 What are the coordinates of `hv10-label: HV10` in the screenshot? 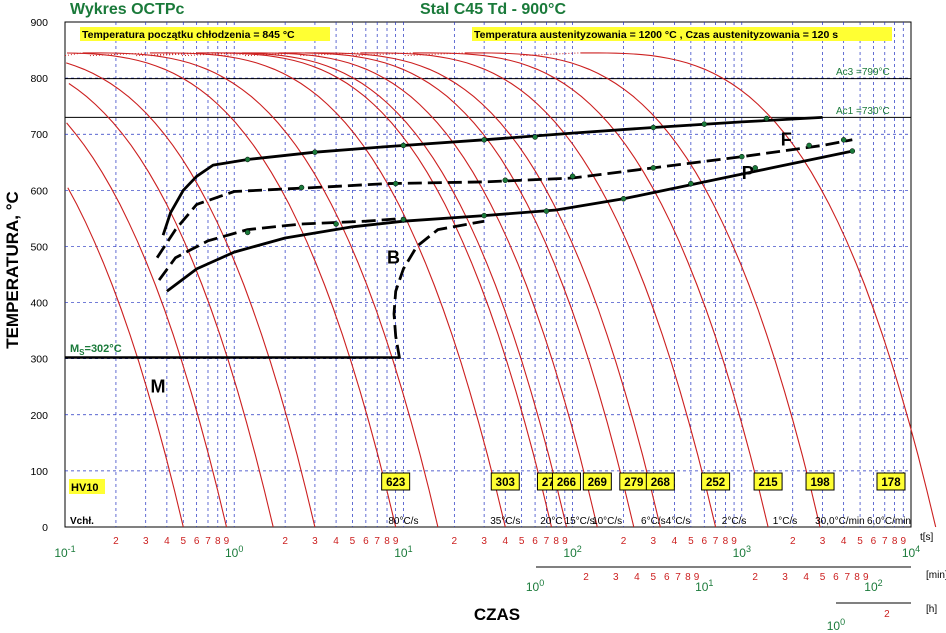 It's located at (85, 488).